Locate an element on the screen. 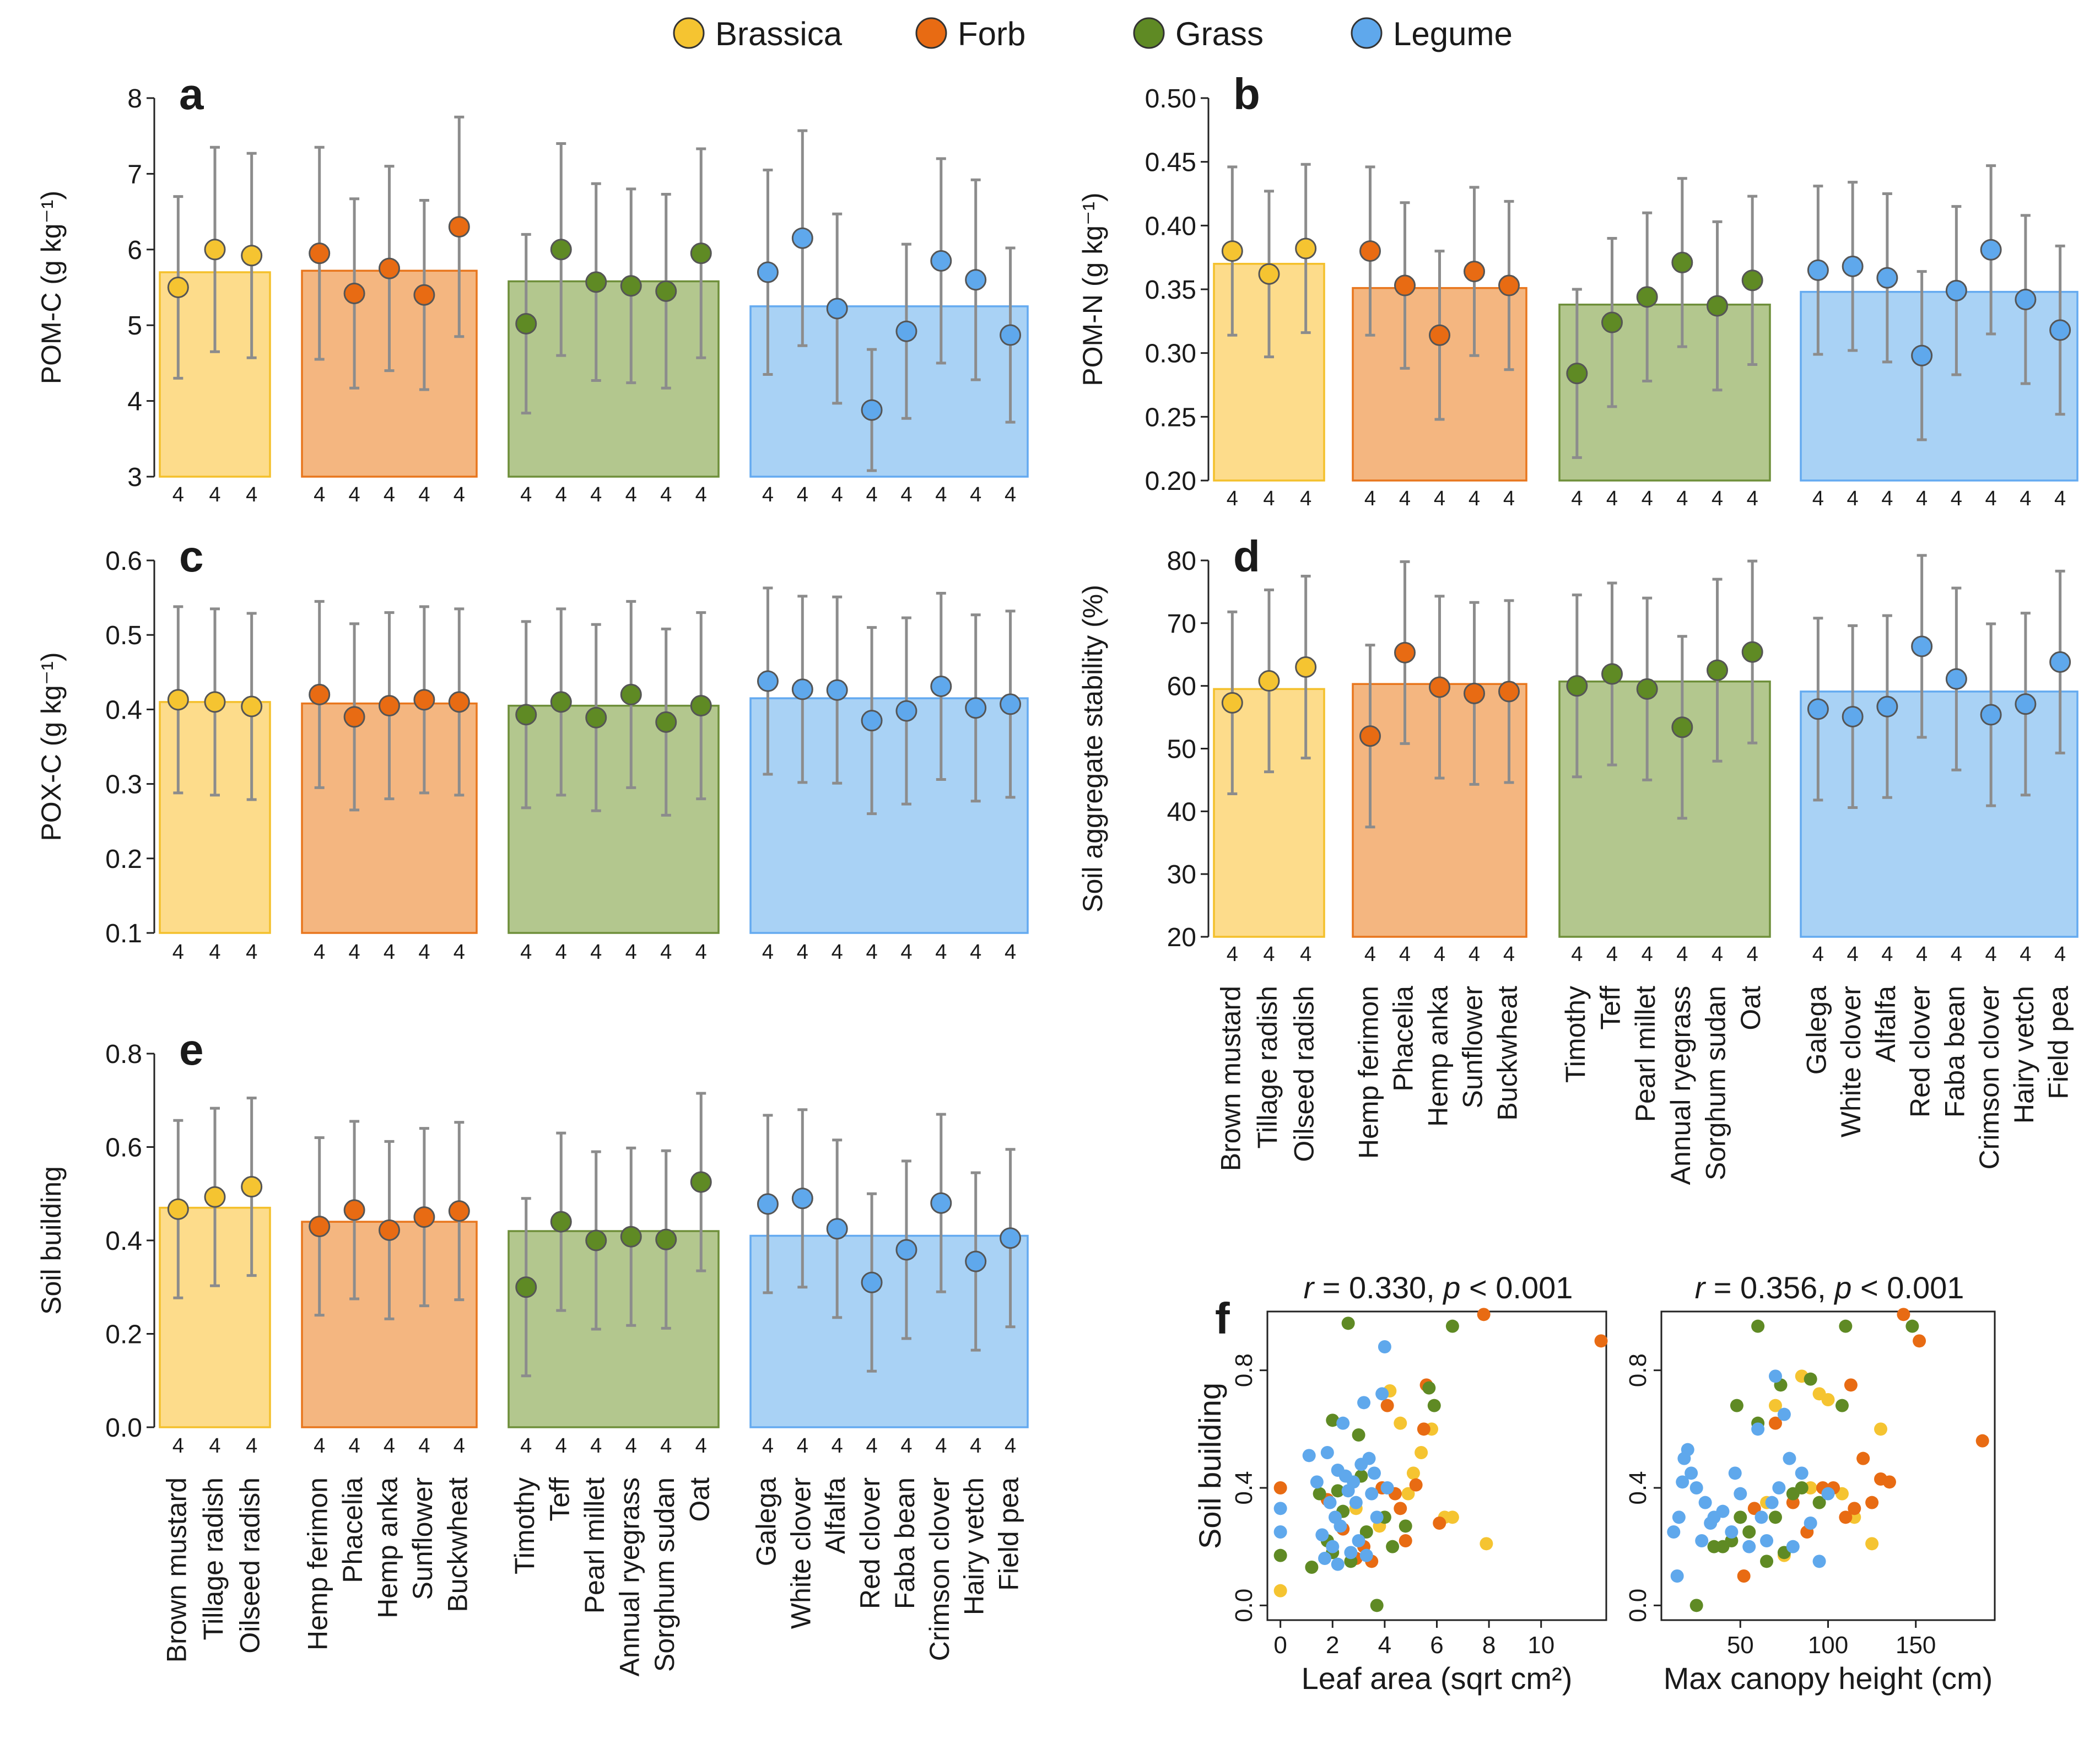 The height and width of the screenshot is (1743, 2100). point-hemp-anka is located at coordinates (389, 268).